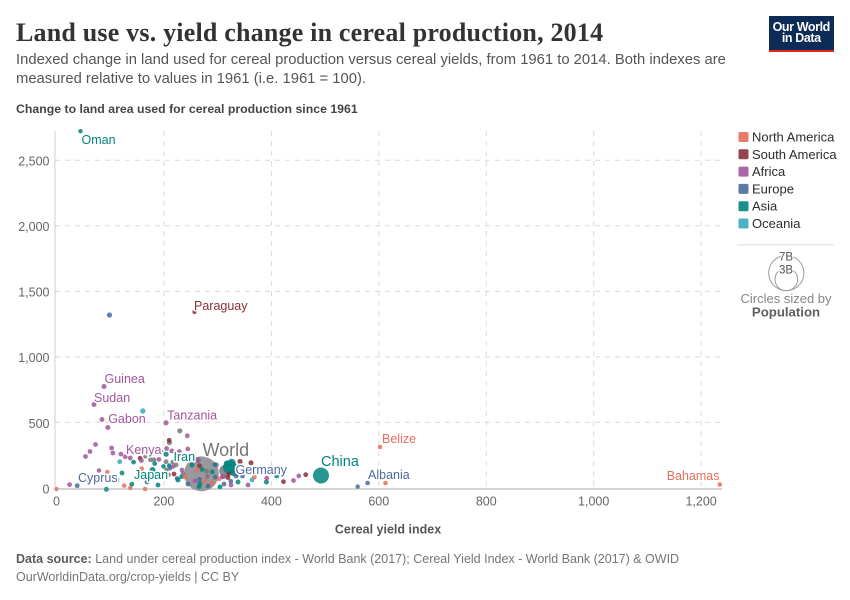 The width and height of the screenshot is (850, 600). I want to click on svg-text: Iran, so click(185, 457).